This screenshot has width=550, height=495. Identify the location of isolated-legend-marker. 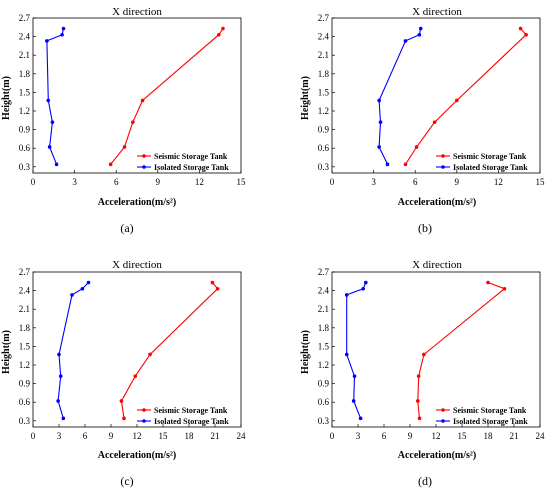
(144, 421).